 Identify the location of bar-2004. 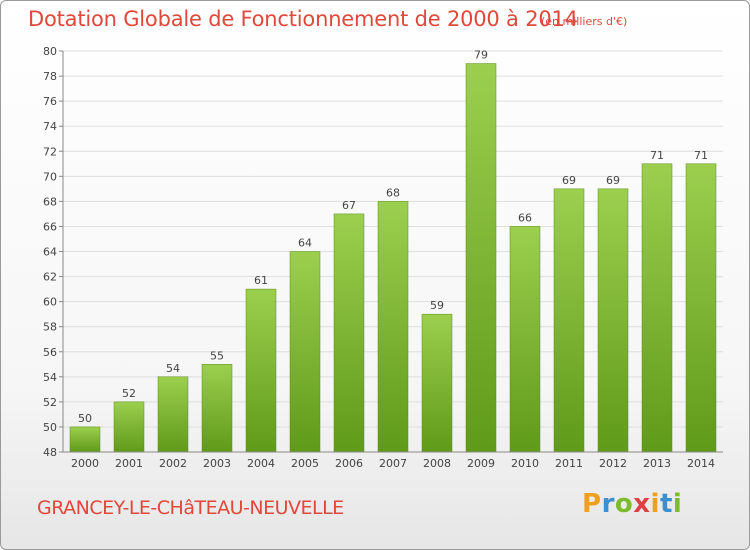
(261, 370).